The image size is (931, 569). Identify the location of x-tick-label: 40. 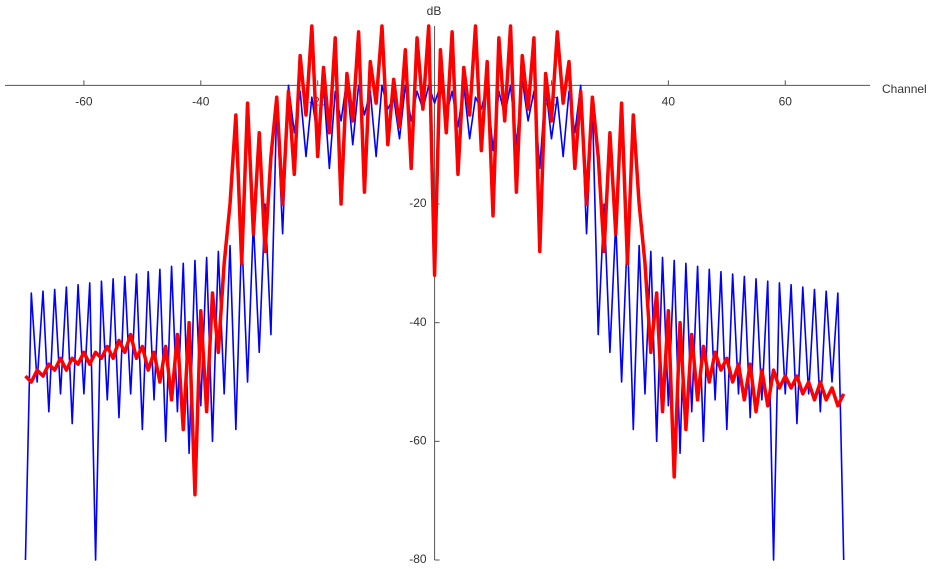
(669, 102).